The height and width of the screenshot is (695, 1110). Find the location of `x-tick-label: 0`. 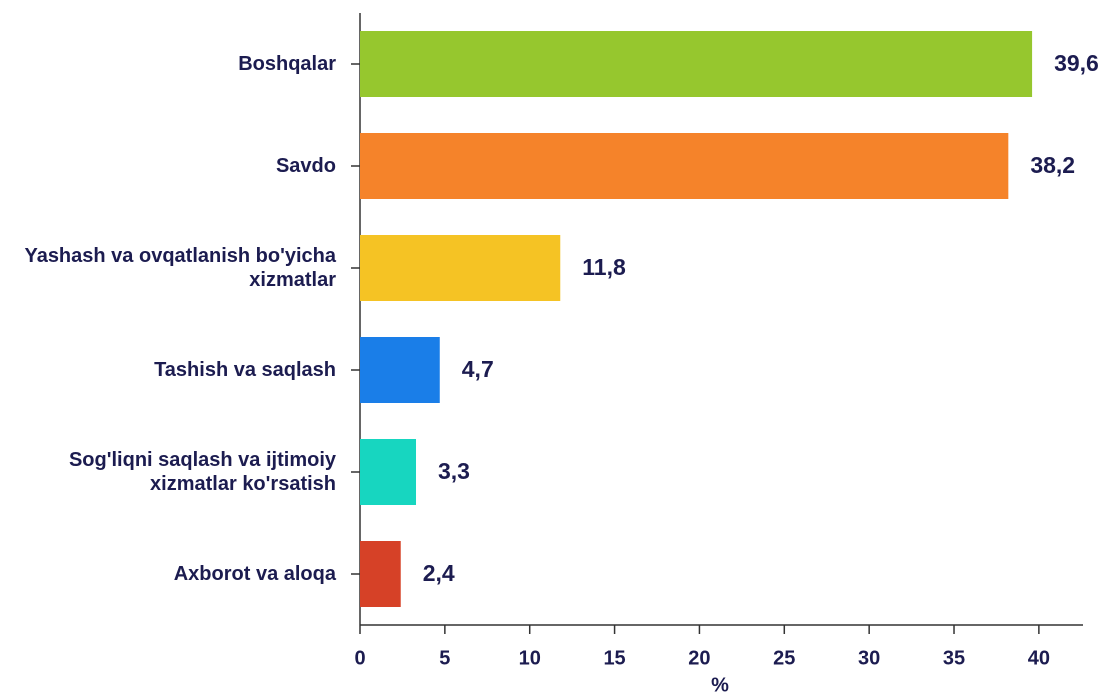

x-tick-label: 0 is located at coordinates (359, 658).